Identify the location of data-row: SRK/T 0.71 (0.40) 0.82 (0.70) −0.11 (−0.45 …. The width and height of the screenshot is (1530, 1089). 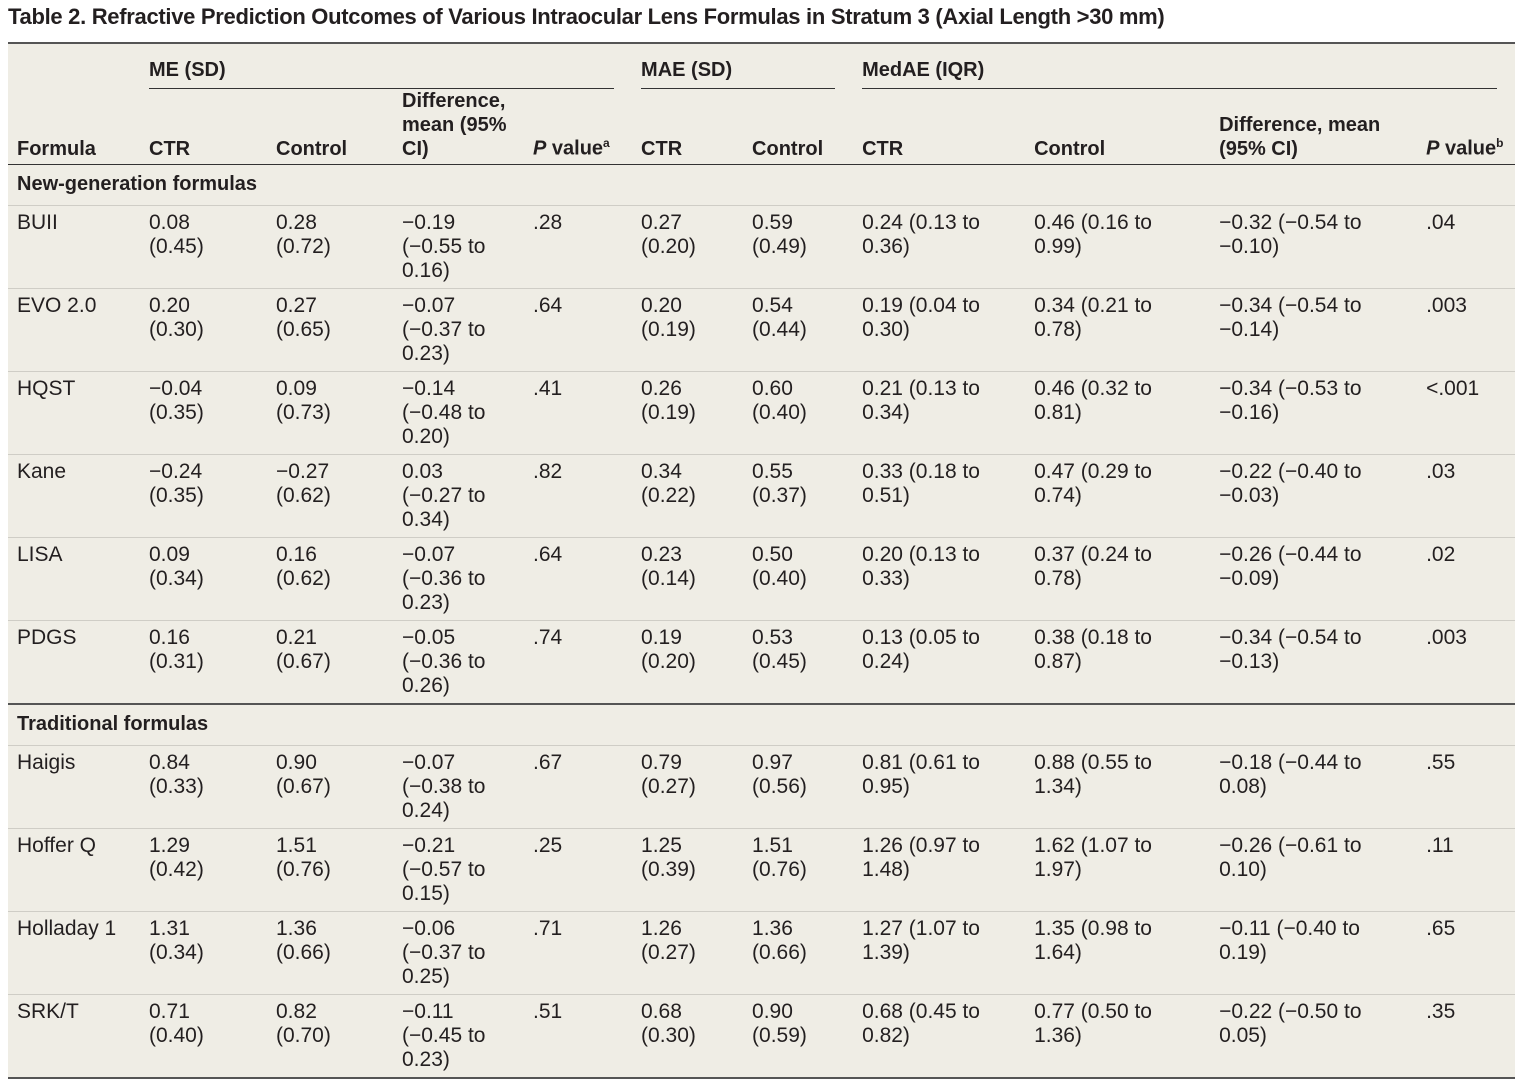
(761, 1036).